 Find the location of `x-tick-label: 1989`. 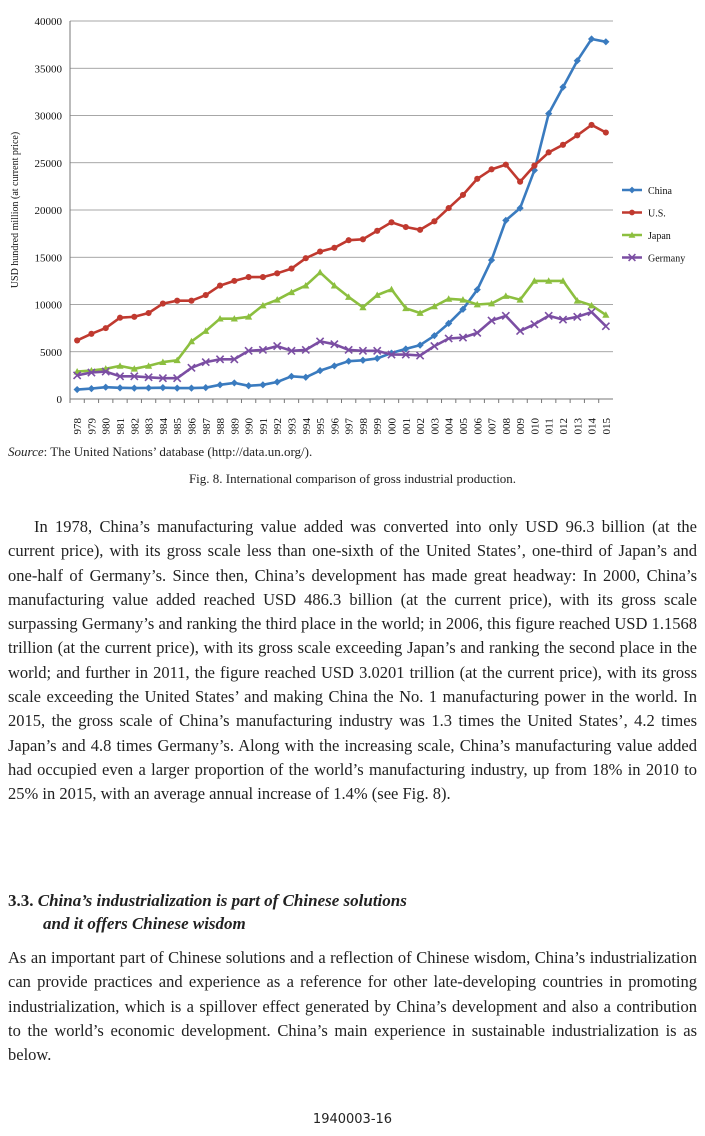

x-tick-label: 1989 is located at coordinates (235, 427).